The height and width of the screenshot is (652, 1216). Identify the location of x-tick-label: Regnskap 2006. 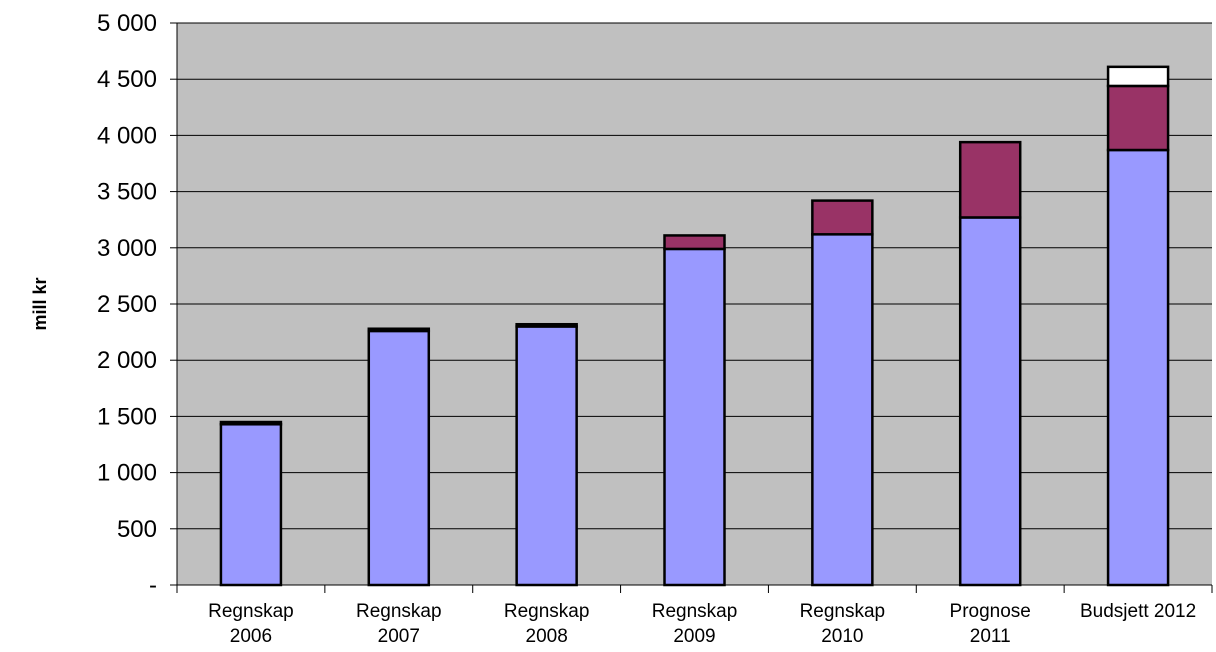
(251, 624).